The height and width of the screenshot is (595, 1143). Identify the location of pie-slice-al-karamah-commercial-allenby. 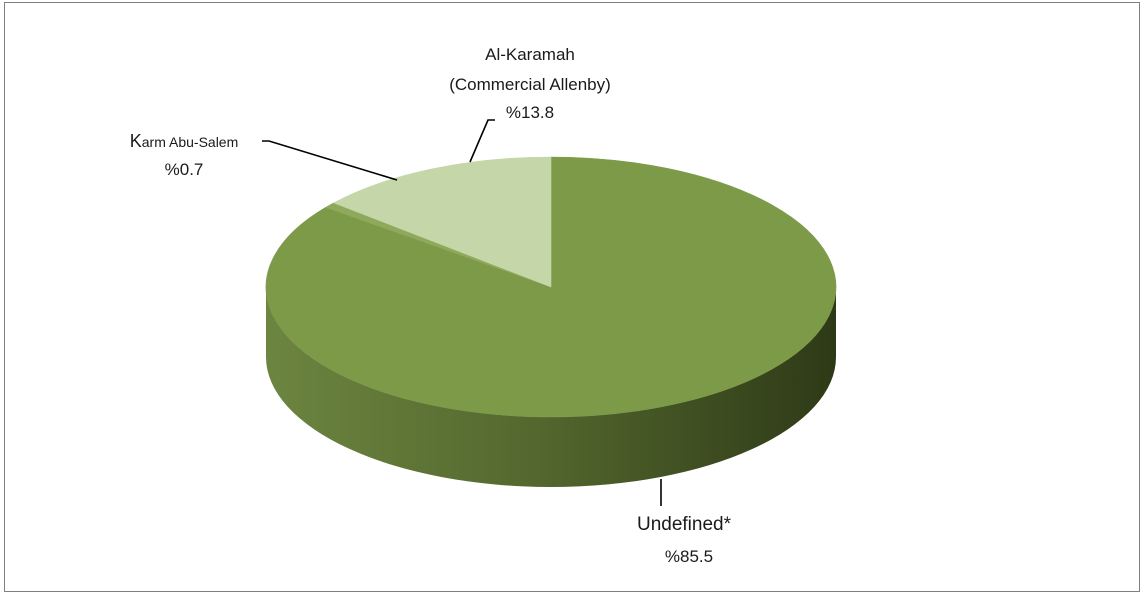
(442, 222).